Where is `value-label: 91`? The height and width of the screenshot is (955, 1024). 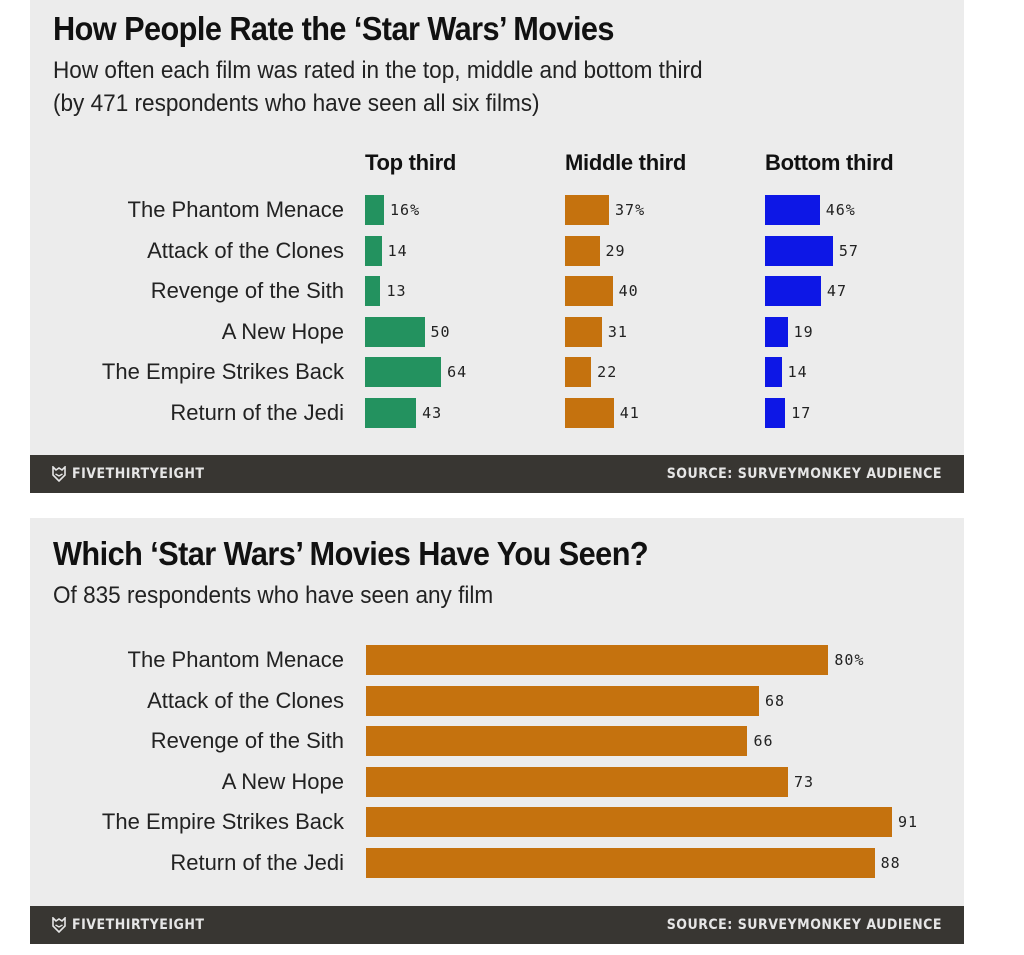
value-label: 91 is located at coordinates (908, 822).